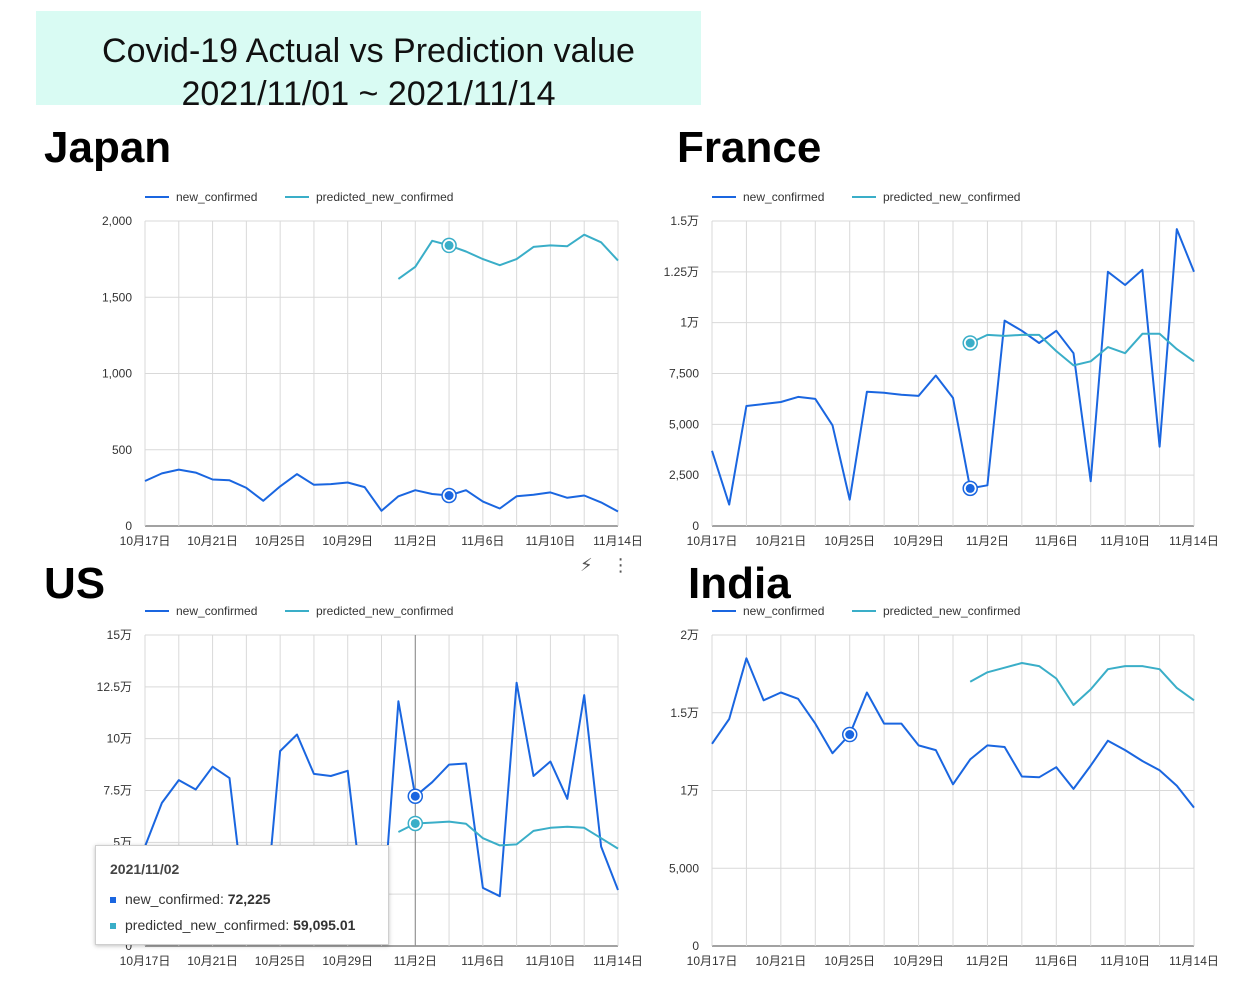 This screenshot has height=986, width=1243. I want to click on country-title-india: India, so click(739, 583).